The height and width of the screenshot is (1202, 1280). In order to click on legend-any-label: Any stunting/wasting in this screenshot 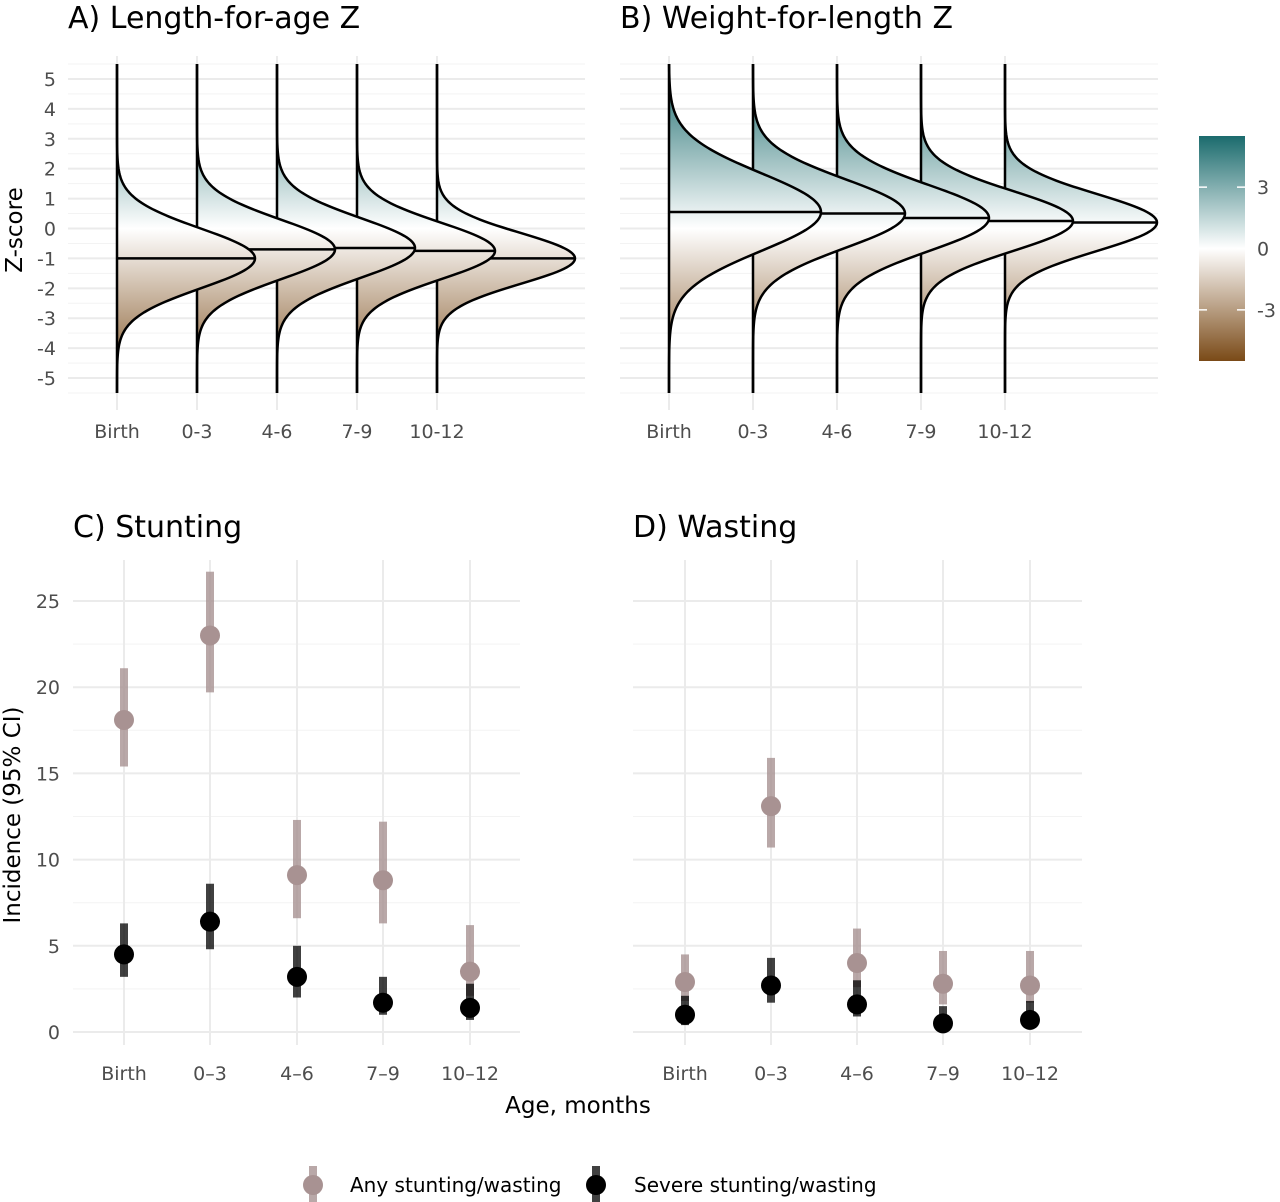, I will do `click(455, 1185)`.